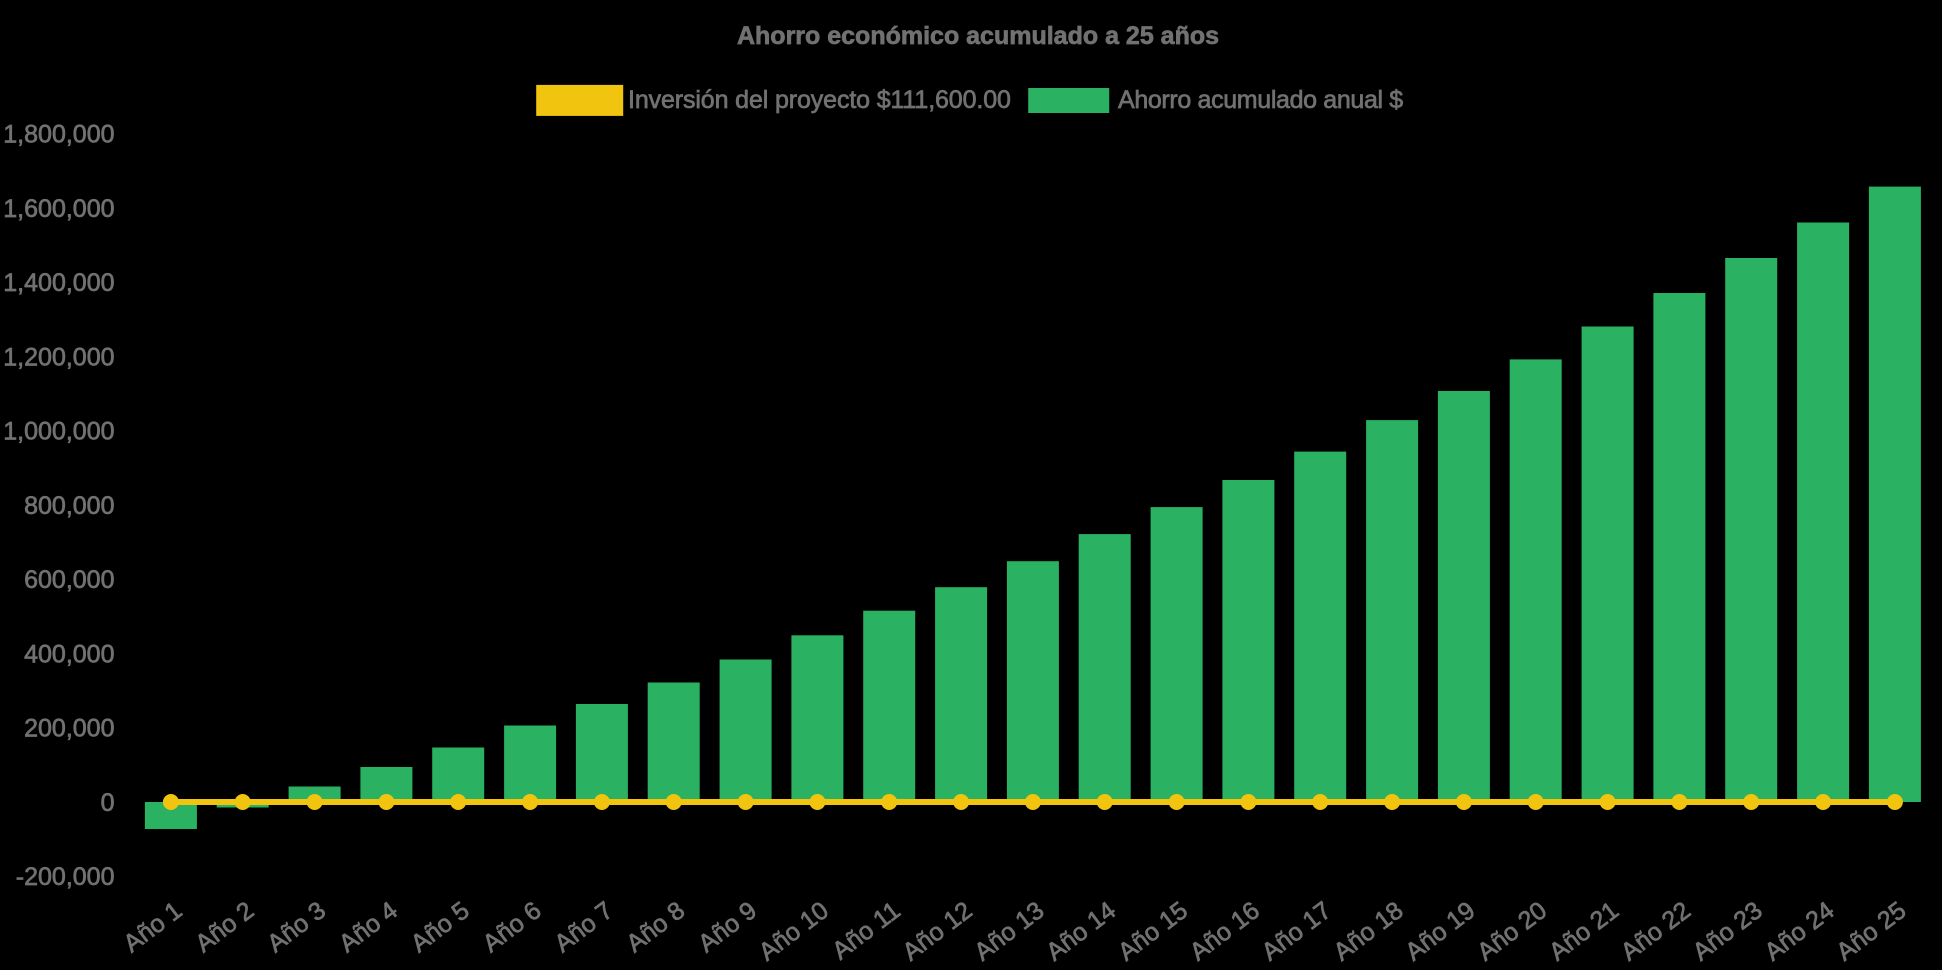 This screenshot has height=970, width=1942. Describe the element at coordinates (69, 580) in the screenshot. I see `svg-text: 600,000` at that location.